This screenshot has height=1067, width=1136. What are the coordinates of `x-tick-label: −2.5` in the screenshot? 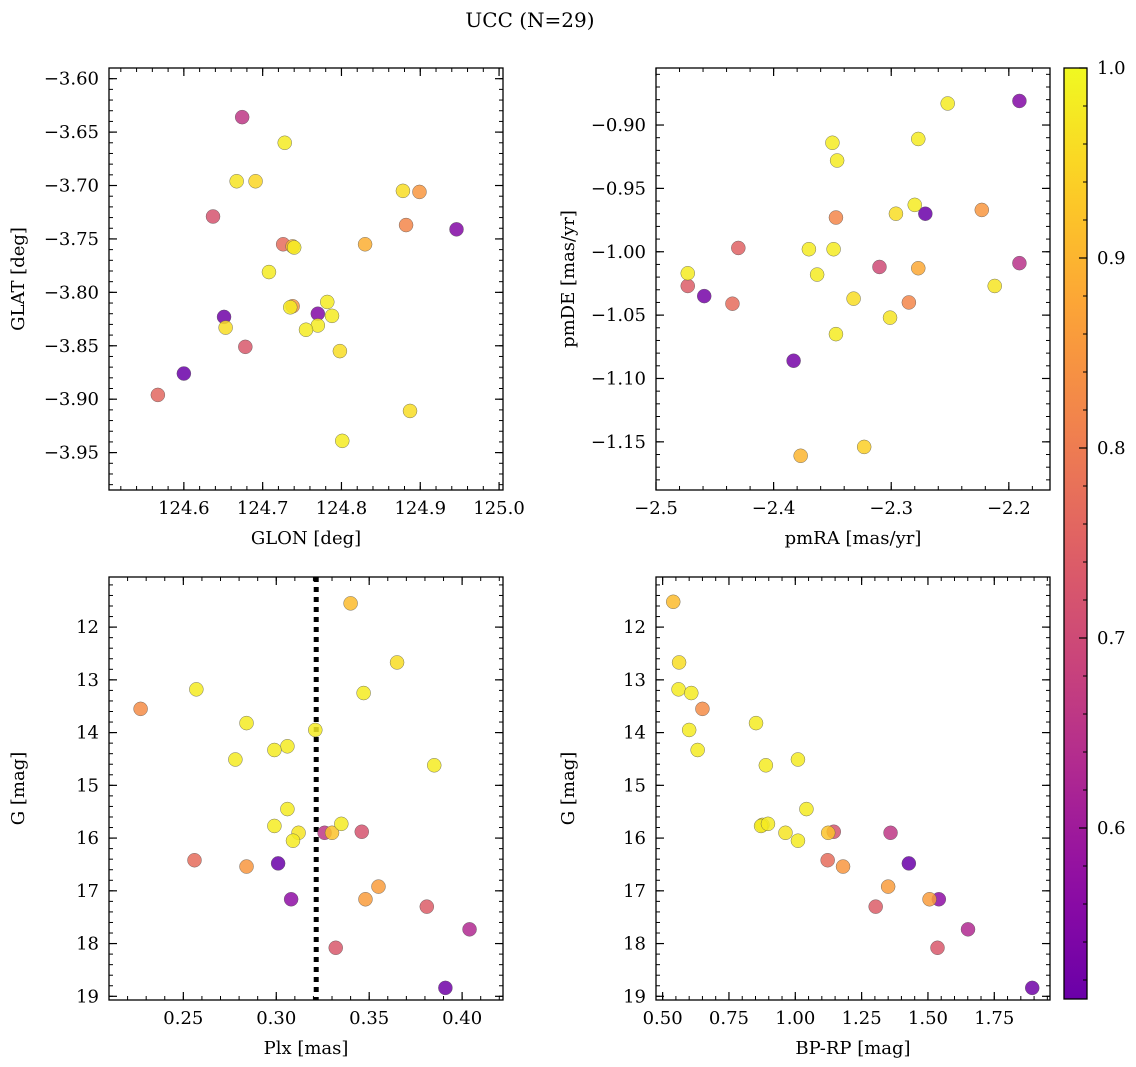 It's located at (656, 508).